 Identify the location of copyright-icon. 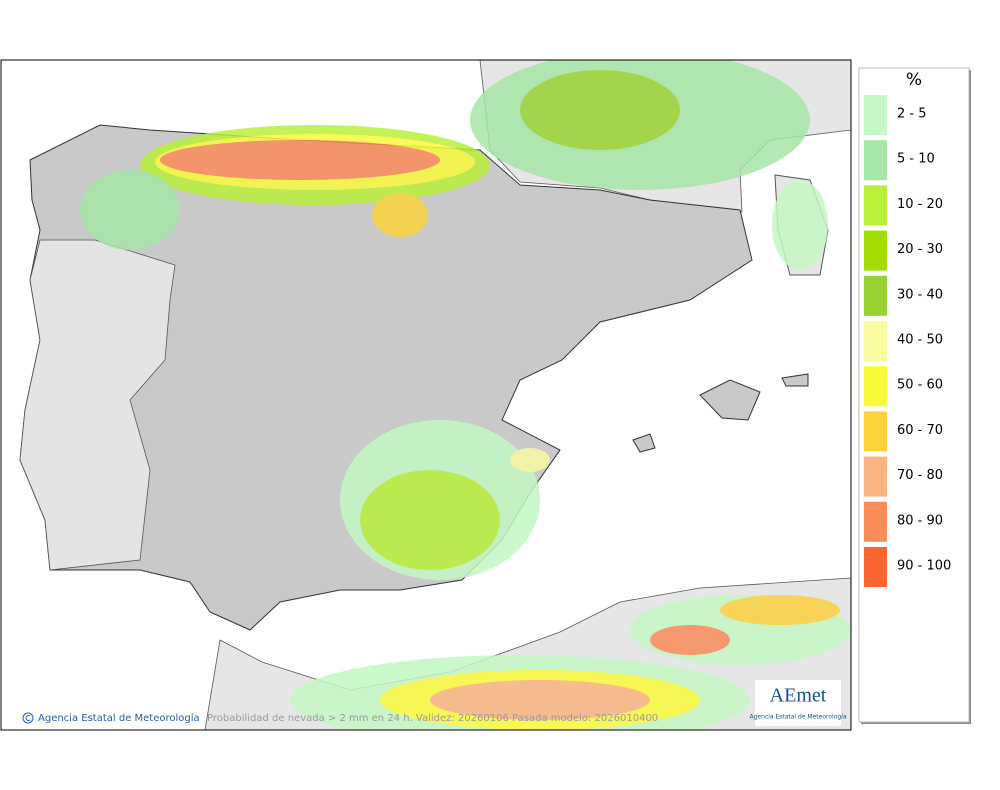
(28, 718).